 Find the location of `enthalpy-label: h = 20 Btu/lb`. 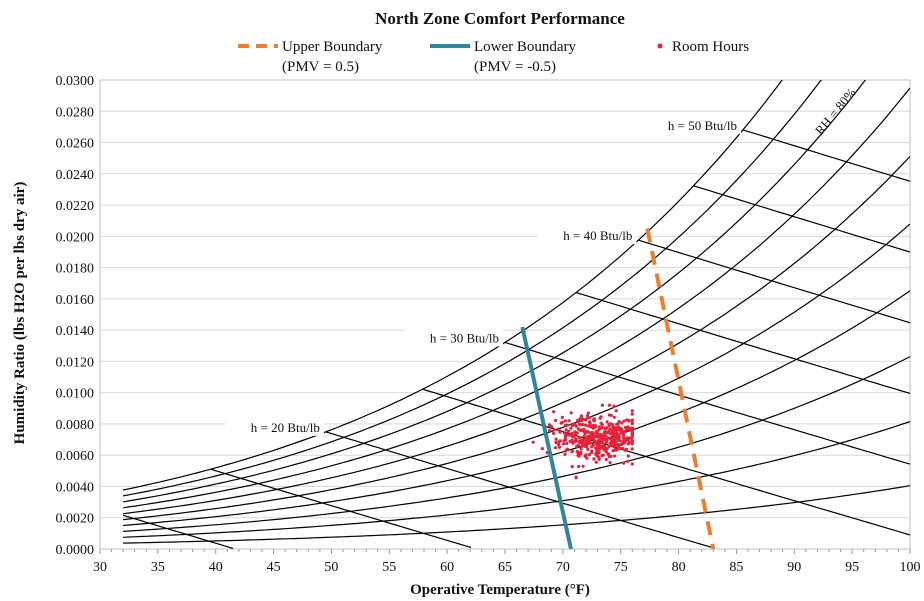

enthalpy-label: h = 20 Btu/lb is located at coordinates (285, 427).